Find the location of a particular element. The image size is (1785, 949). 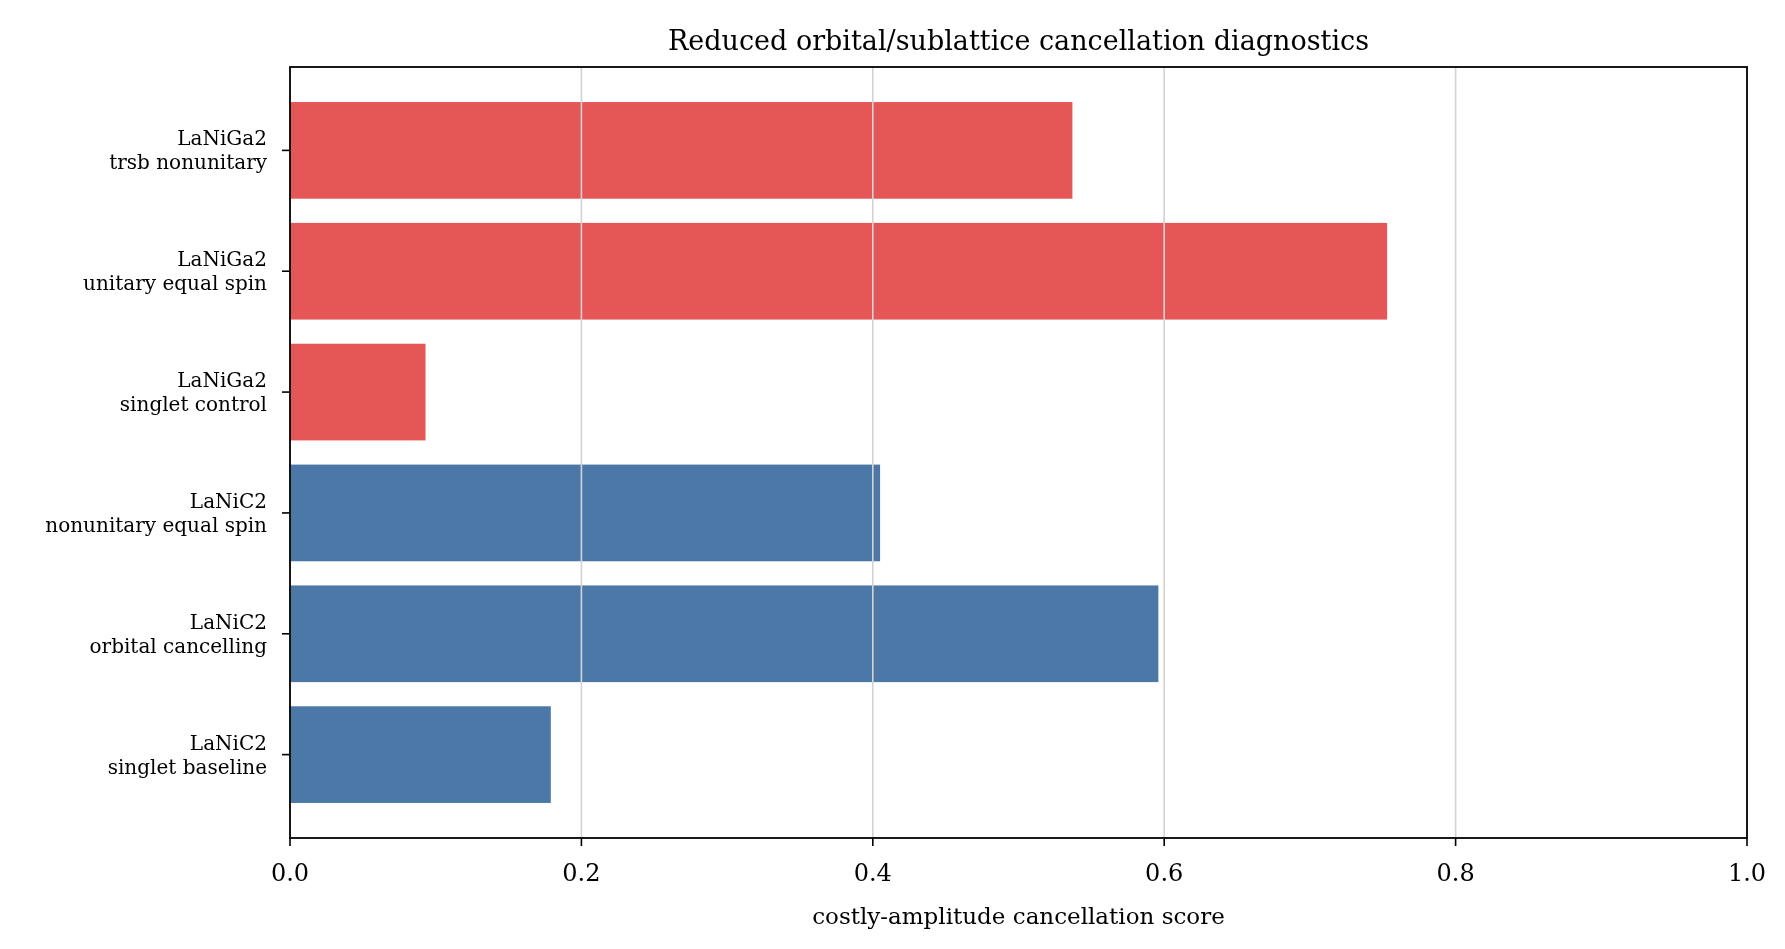

y-tick-label: LaNiGa2 singlet control is located at coordinates (193, 392).